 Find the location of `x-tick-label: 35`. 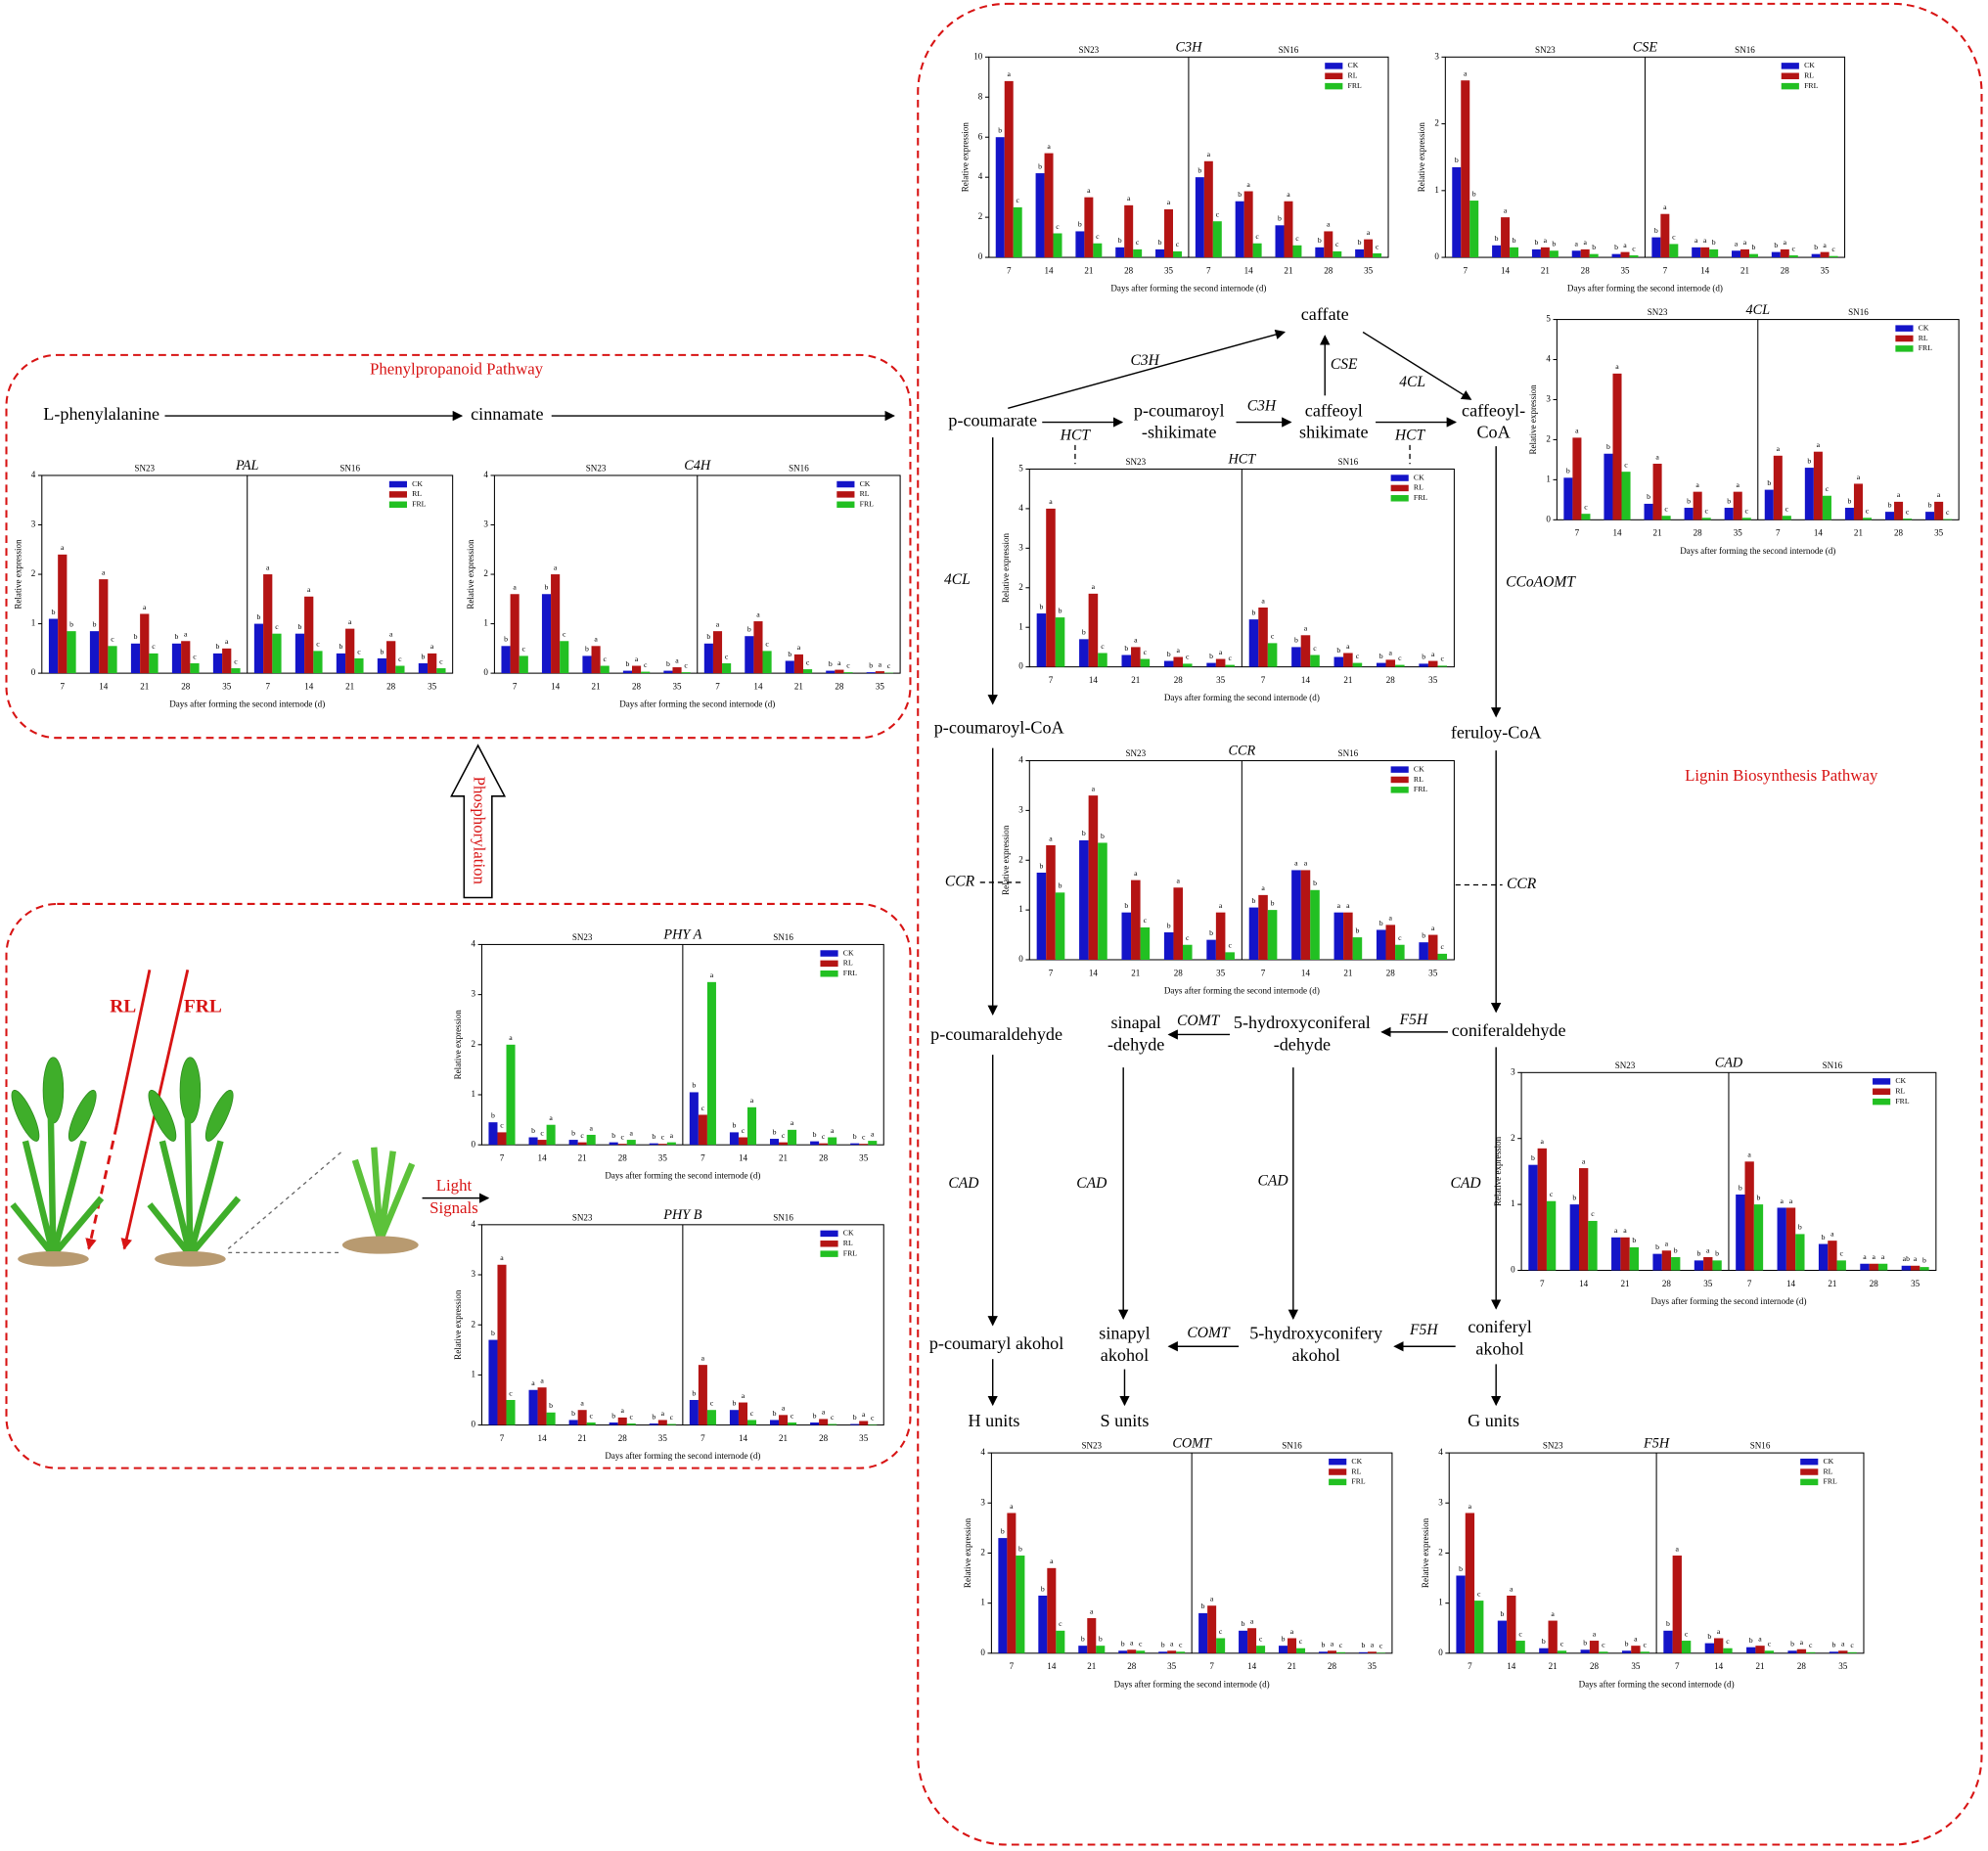

x-tick-label: 35 is located at coordinates (881, 686).